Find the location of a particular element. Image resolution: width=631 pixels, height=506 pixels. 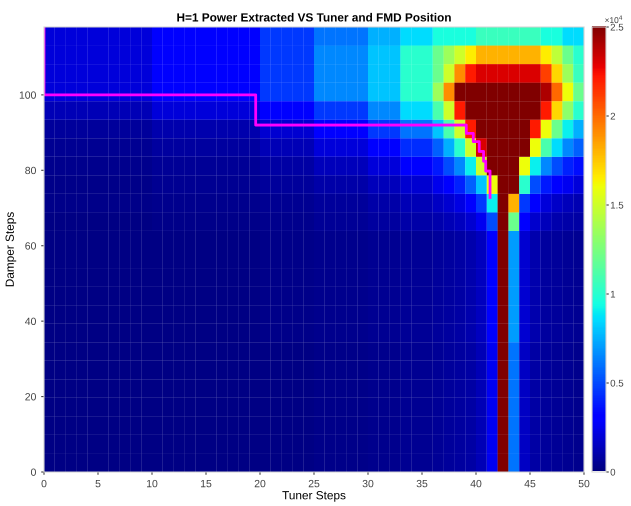

color-bar-label: 2 is located at coordinates (613, 116).